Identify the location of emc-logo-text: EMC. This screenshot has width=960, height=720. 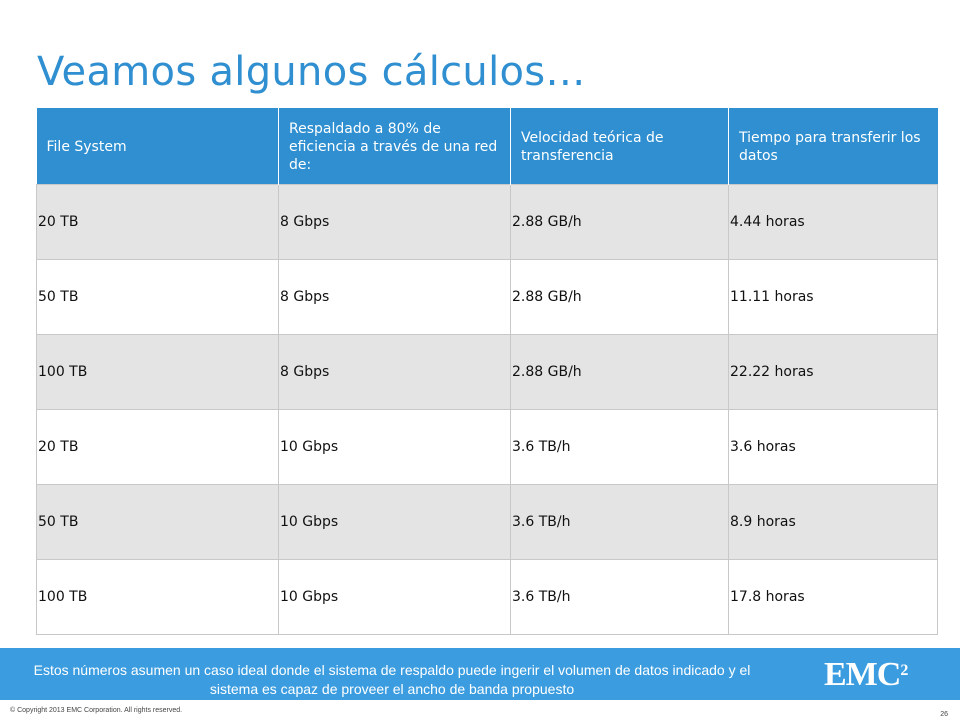
(862, 674).